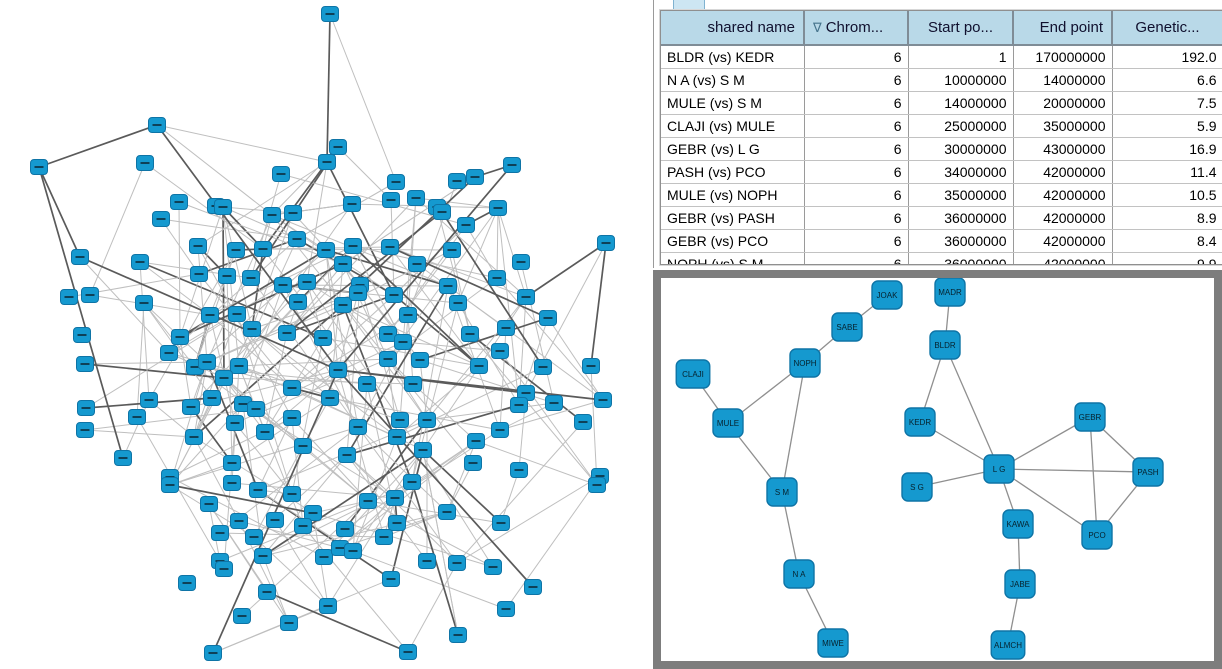 This screenshot has width=1222, height=669. I want to click on table-cell: 1, so click(961, 57).